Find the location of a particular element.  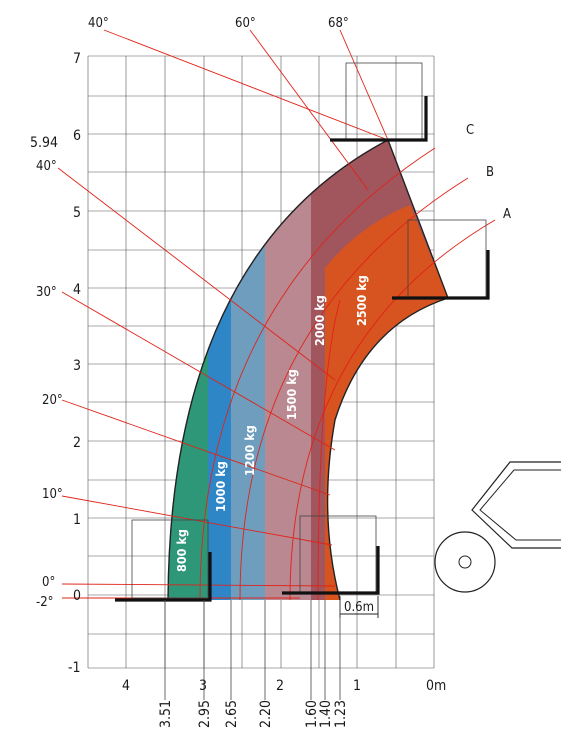

left-angle-40: 40° is located at coordinates (46, 166).